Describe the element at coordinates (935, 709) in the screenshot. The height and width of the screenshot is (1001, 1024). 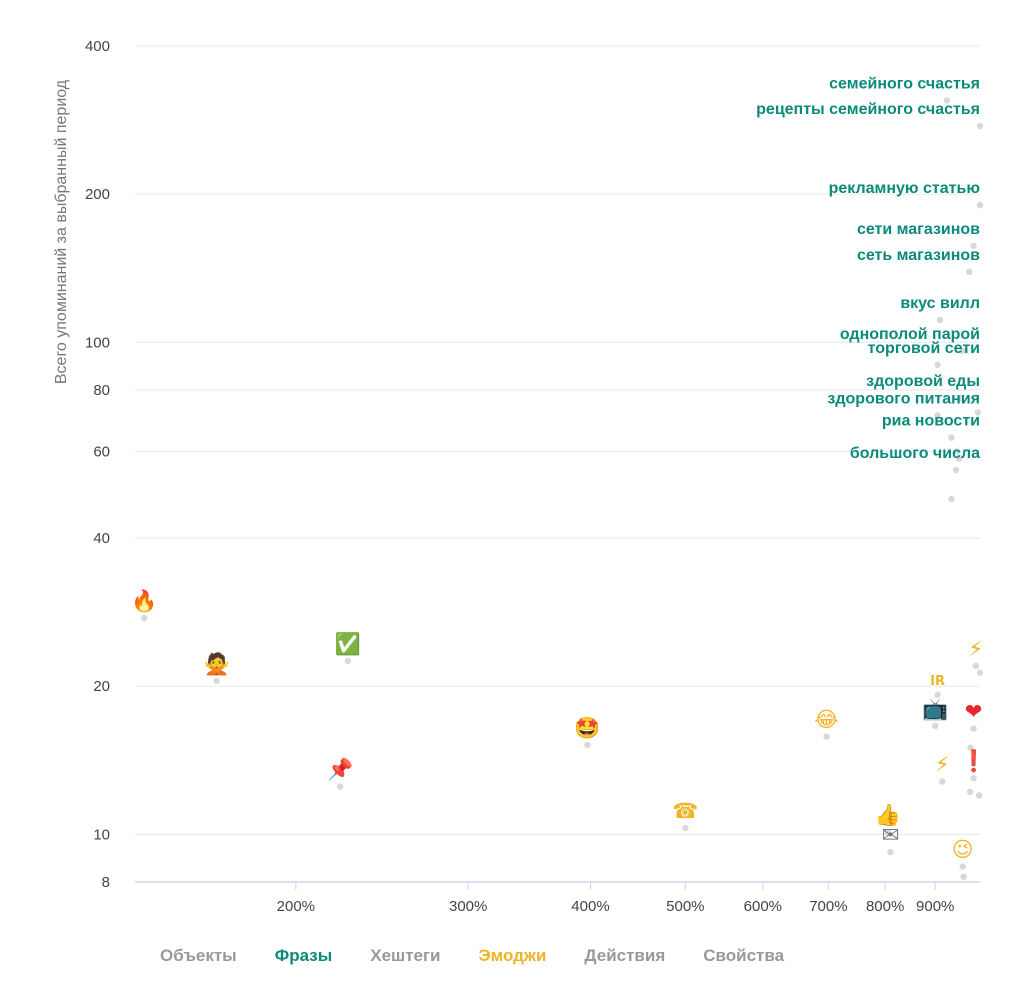
I see `television-icon: 📺` at that location.